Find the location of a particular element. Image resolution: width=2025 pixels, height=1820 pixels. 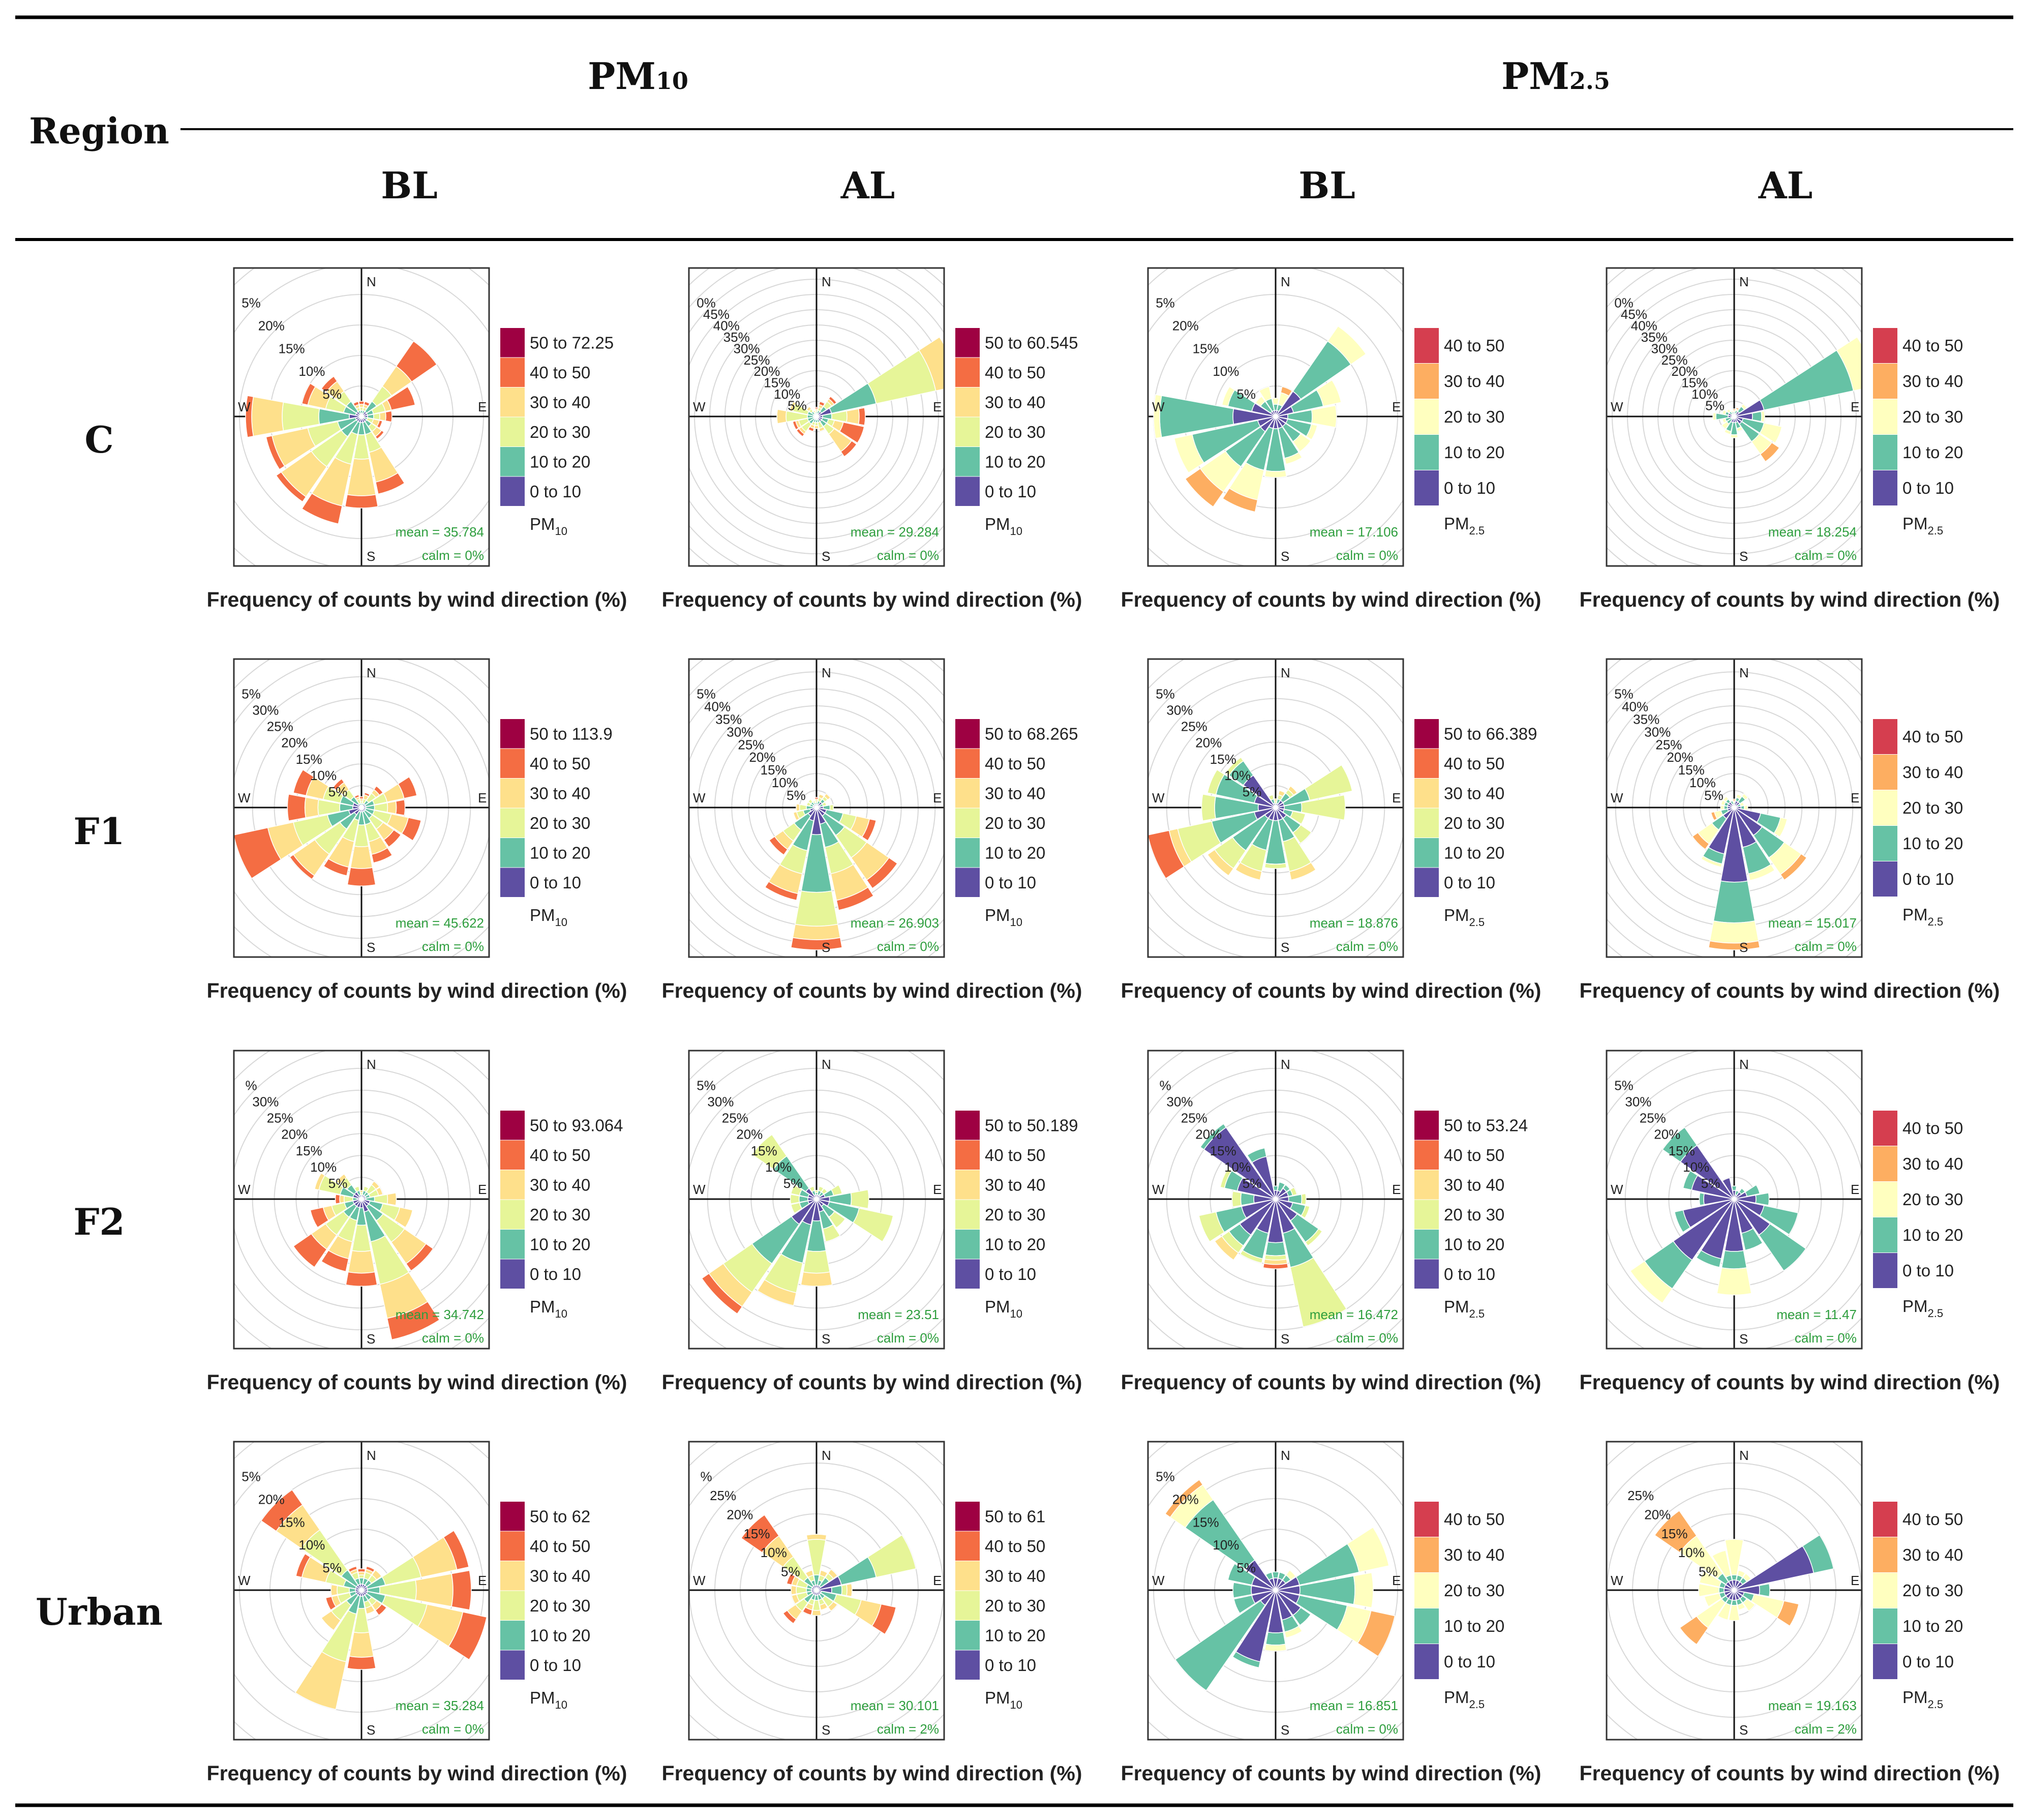

legend-label: 50 to 62 is located at coordinates (560, 1516).